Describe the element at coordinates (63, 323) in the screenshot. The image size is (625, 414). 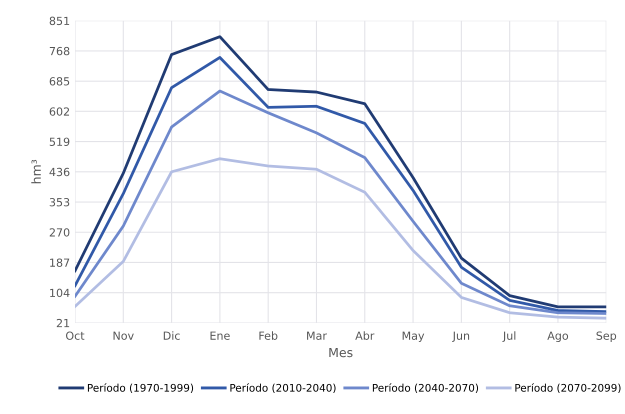
I see `y-tick-label: 21` at that location.